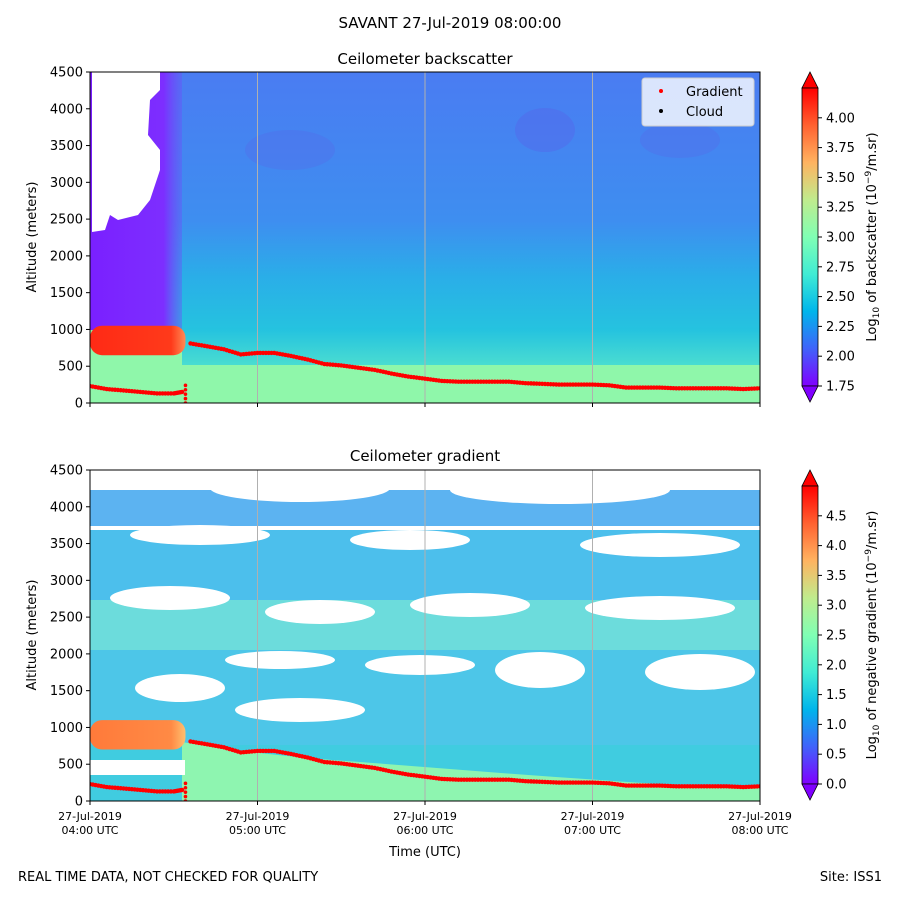 The width and height of the screenshot is (900, 900). What do you see at coordinates (836, 755) in the screenshot?
I see `colorbar-tick-label: 0.5` at bounding box center [836, 755].